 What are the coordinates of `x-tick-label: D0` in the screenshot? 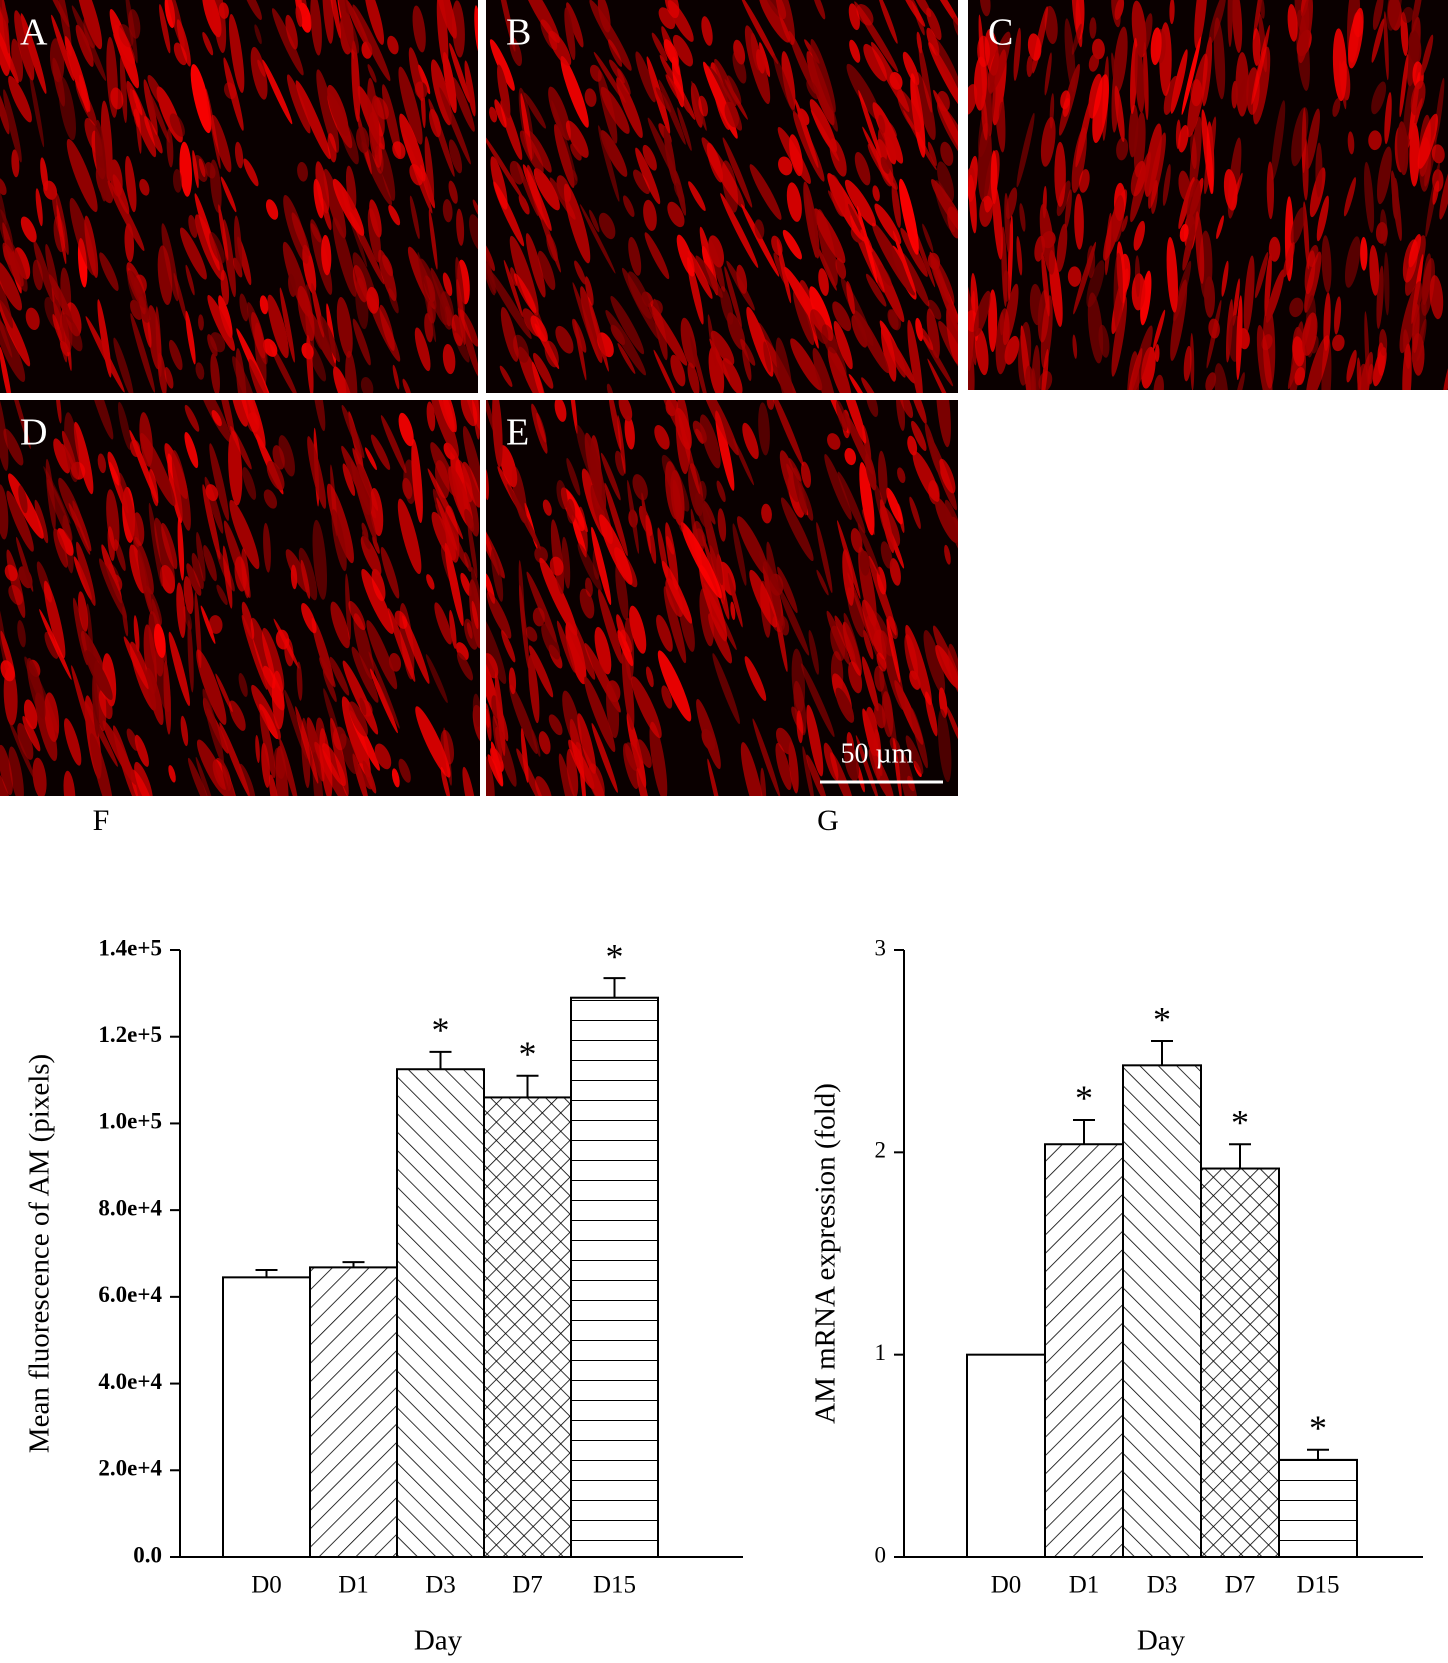 It's located at (266, 1585).